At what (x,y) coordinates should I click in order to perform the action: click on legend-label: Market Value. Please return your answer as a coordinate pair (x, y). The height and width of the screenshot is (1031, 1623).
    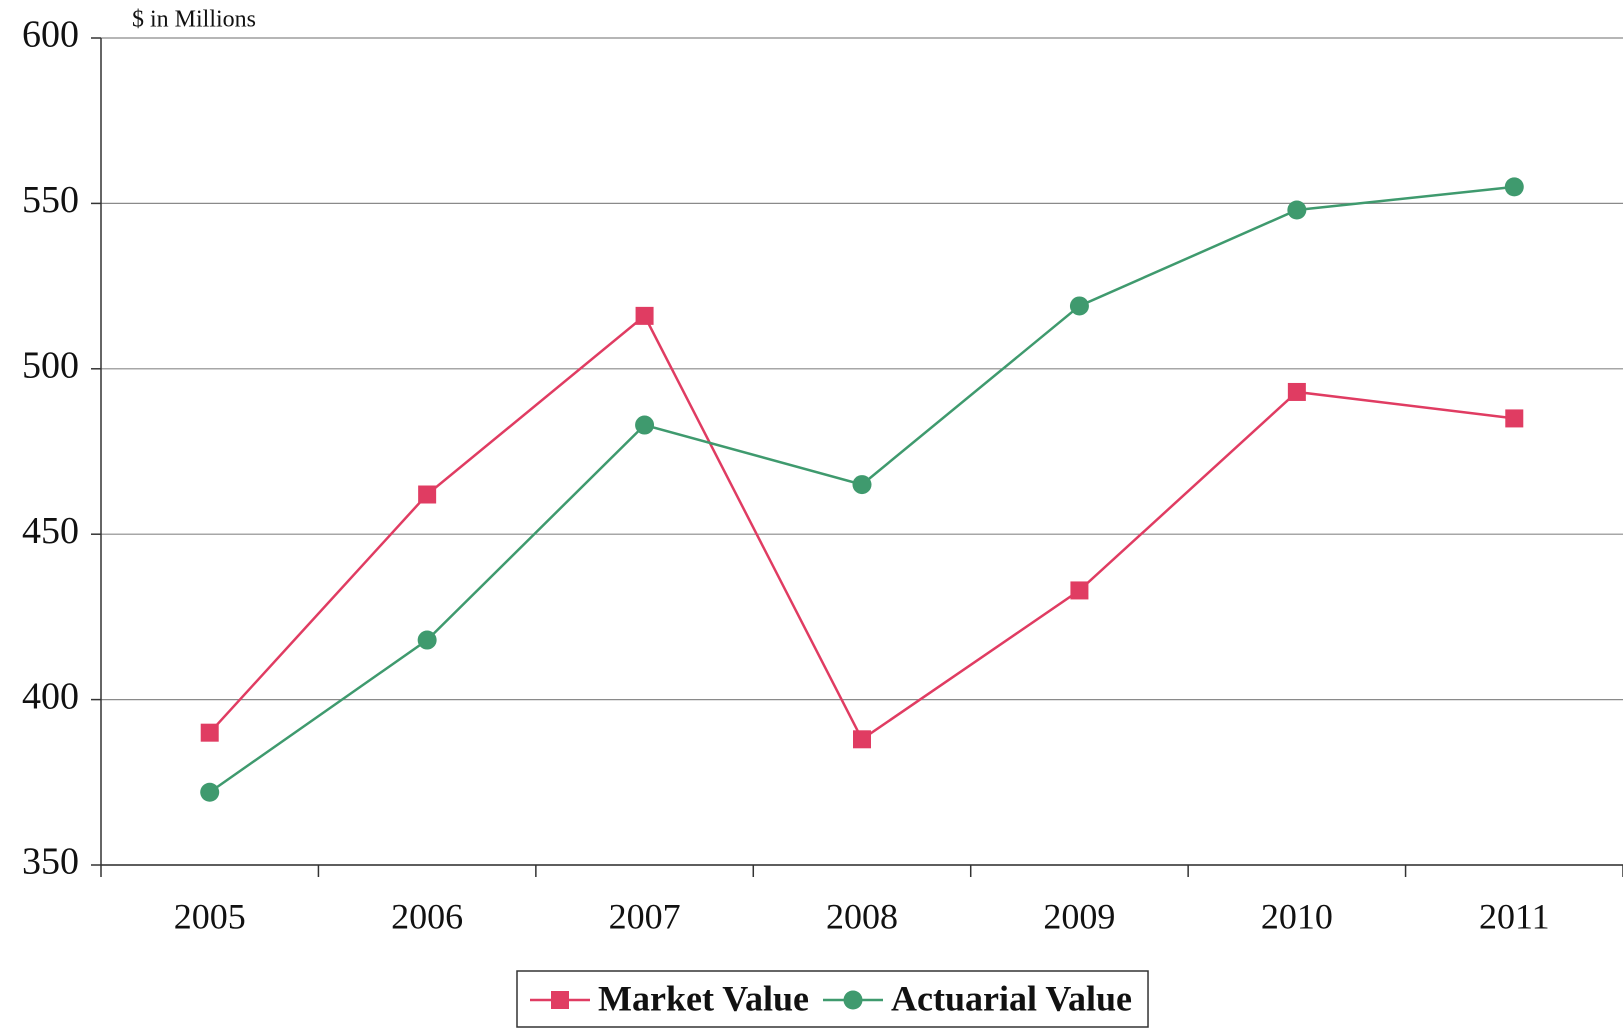
    Looking at the image, I should click on (703, 998).